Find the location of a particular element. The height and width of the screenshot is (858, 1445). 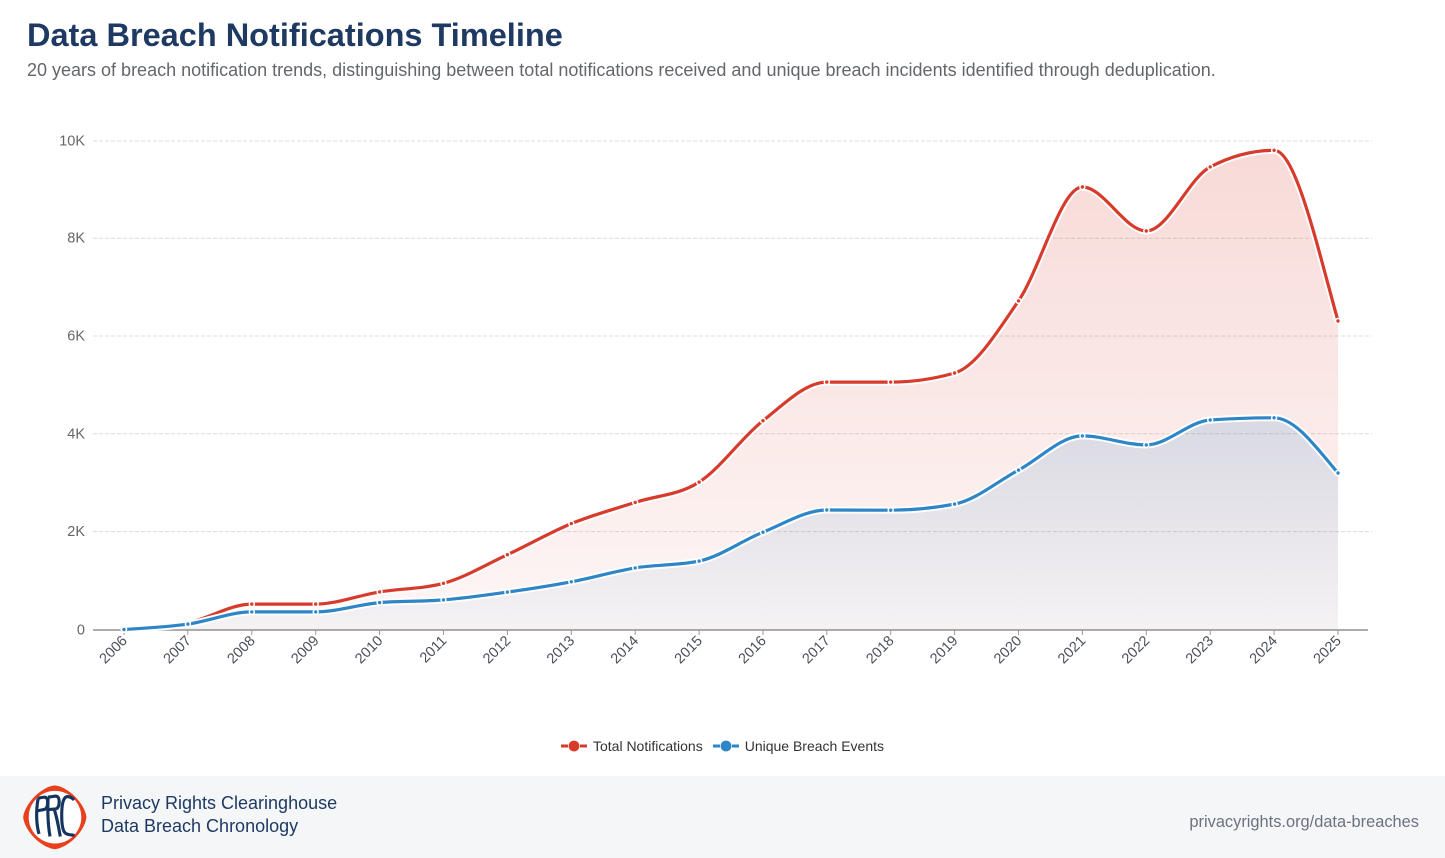

svg-text: 2012 is located at coordinates (497, 650).